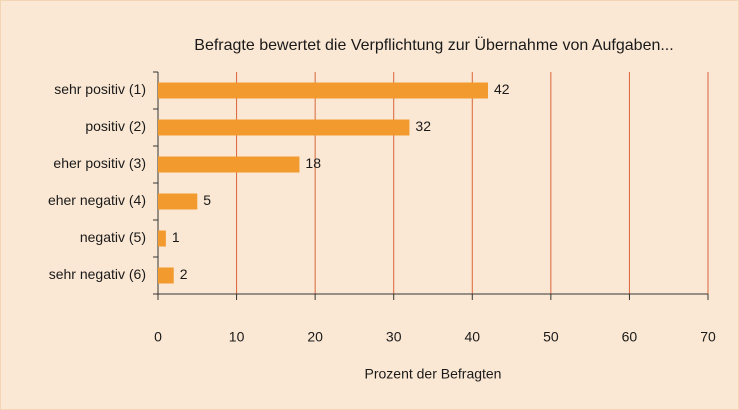 The width and height of the screenshot is (739, 410). I want to click on x-tick-label: 40, so click(472, 337).